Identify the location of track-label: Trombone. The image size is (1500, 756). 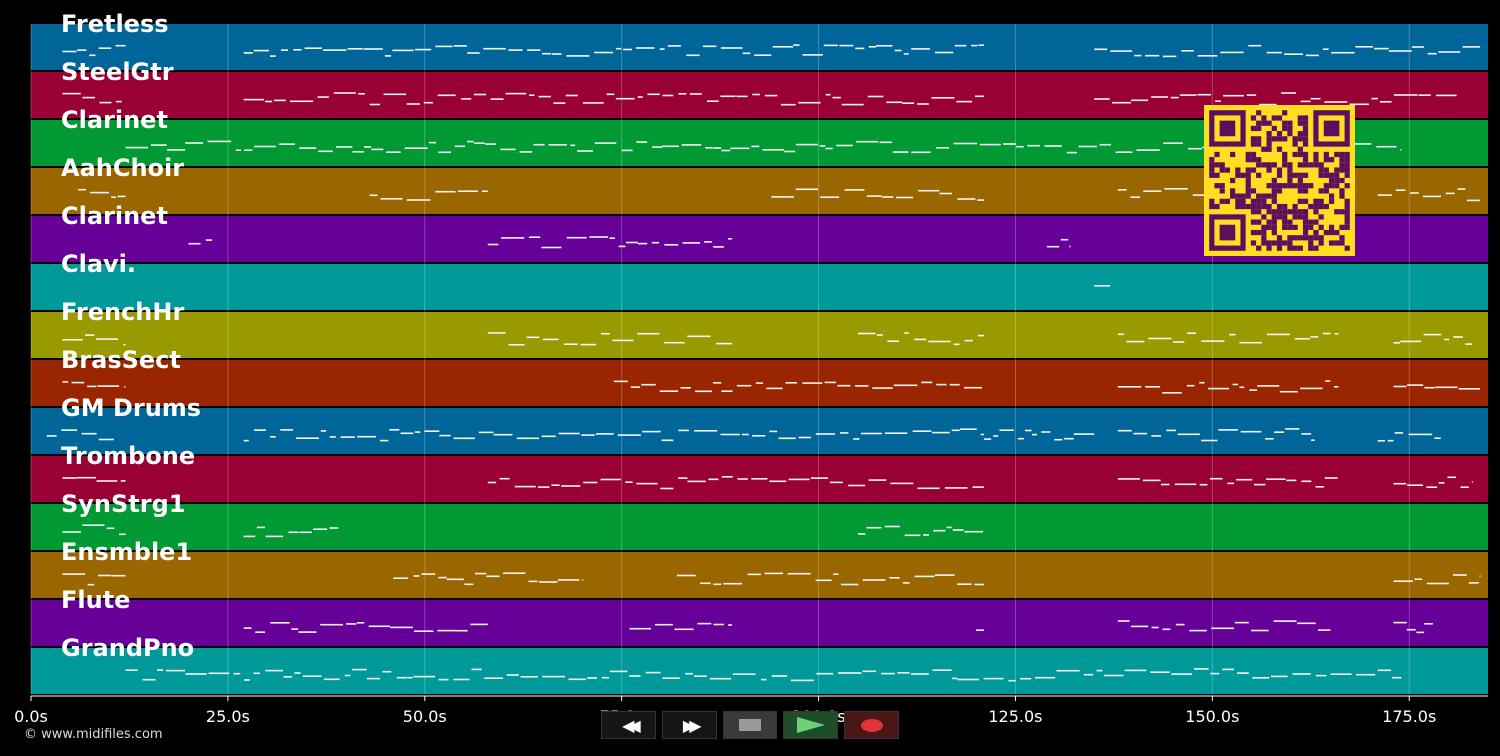
(128, 456).